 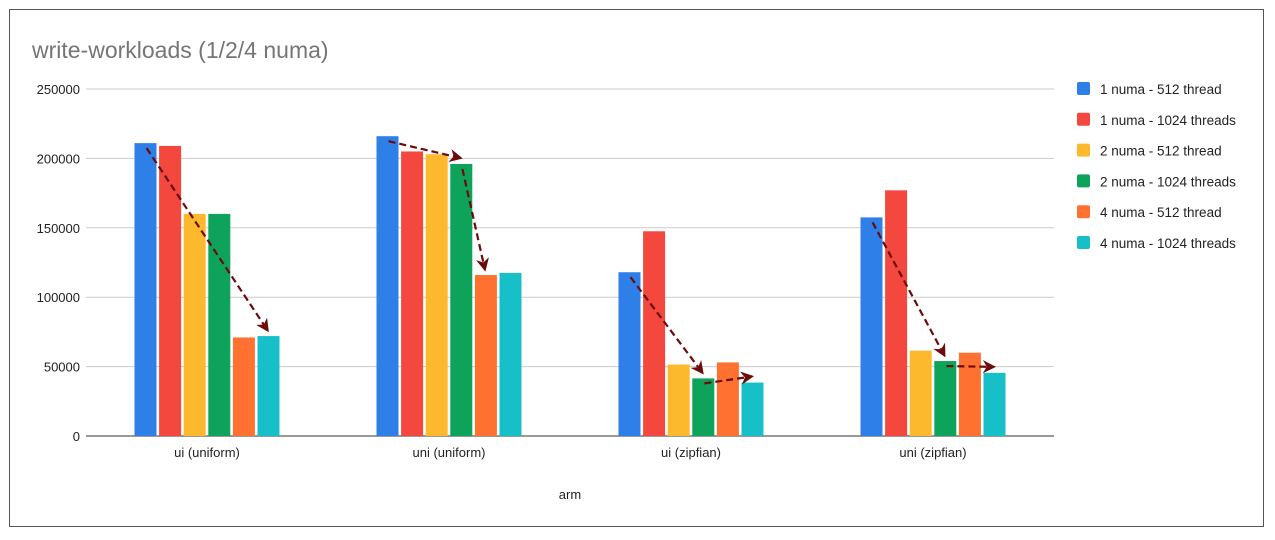 I want to click on legend-label: 1 numa - 1024 threads, so click(x=1168, y=120).